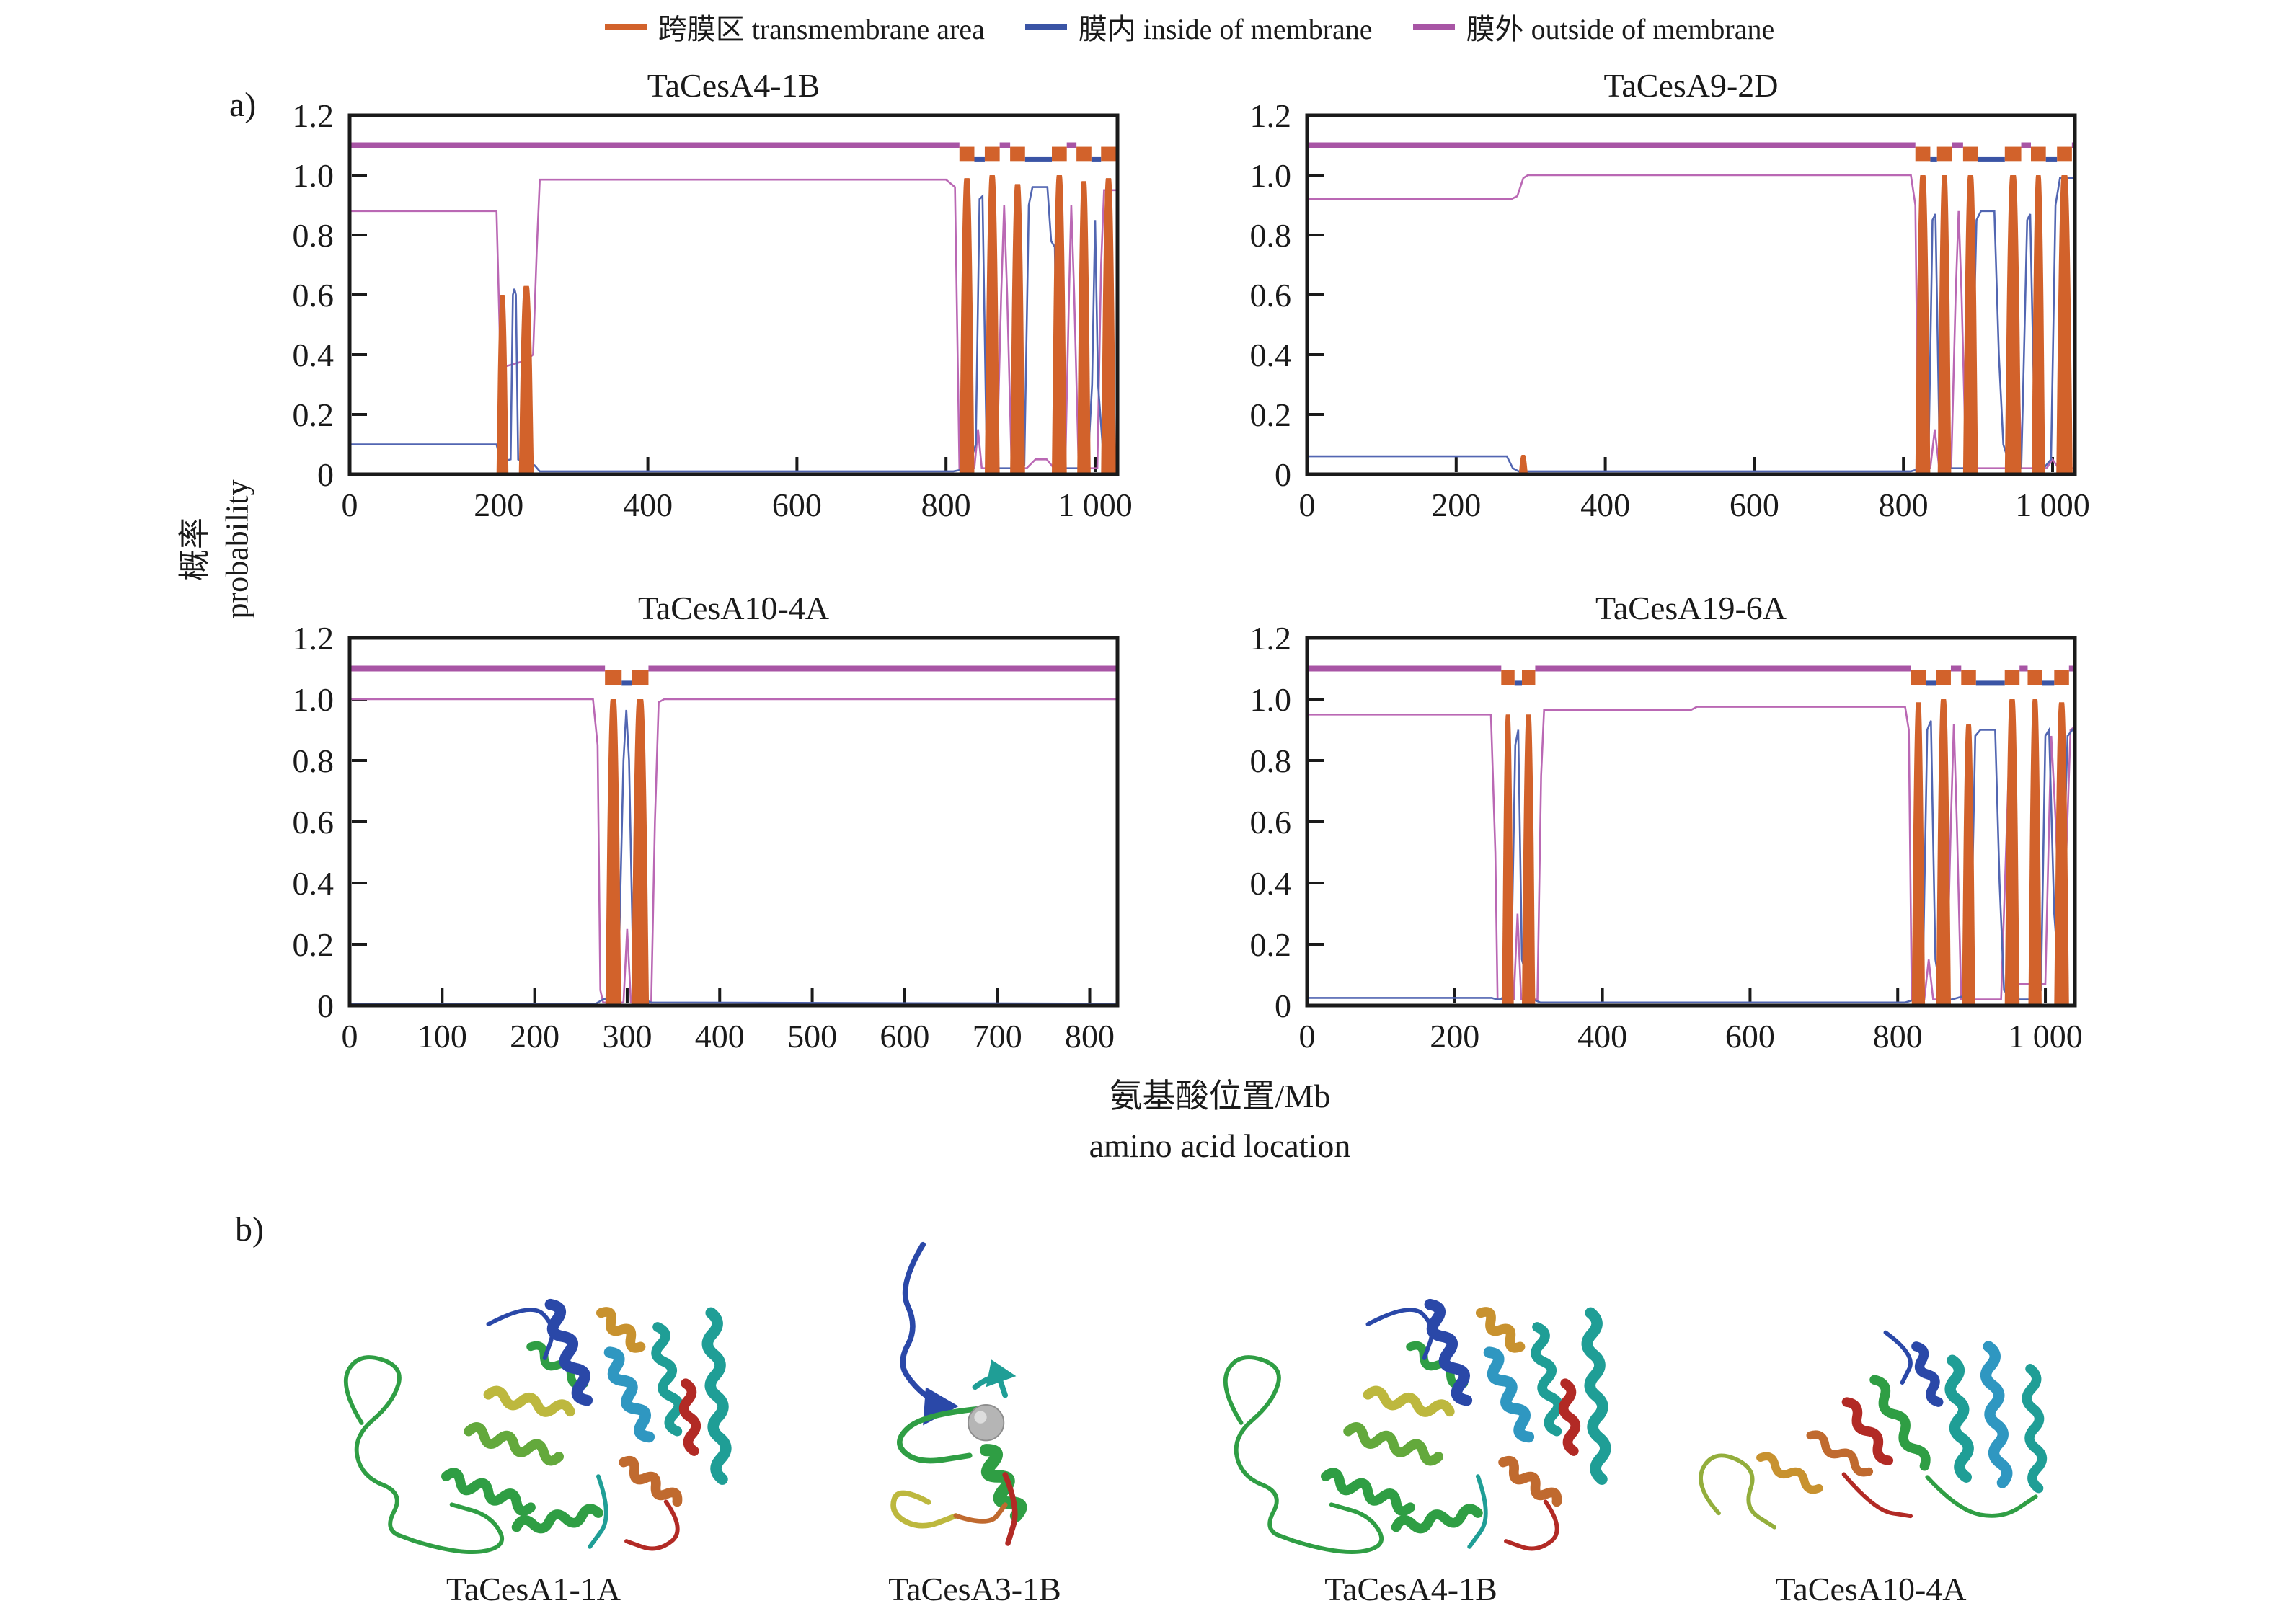 The width and height of the screenshot is (2271, 1624). What do you see at coordinates (625, 27) in the screenshot?
I see `transmembrane-swatch-icon` at bounding box center [625, 27].